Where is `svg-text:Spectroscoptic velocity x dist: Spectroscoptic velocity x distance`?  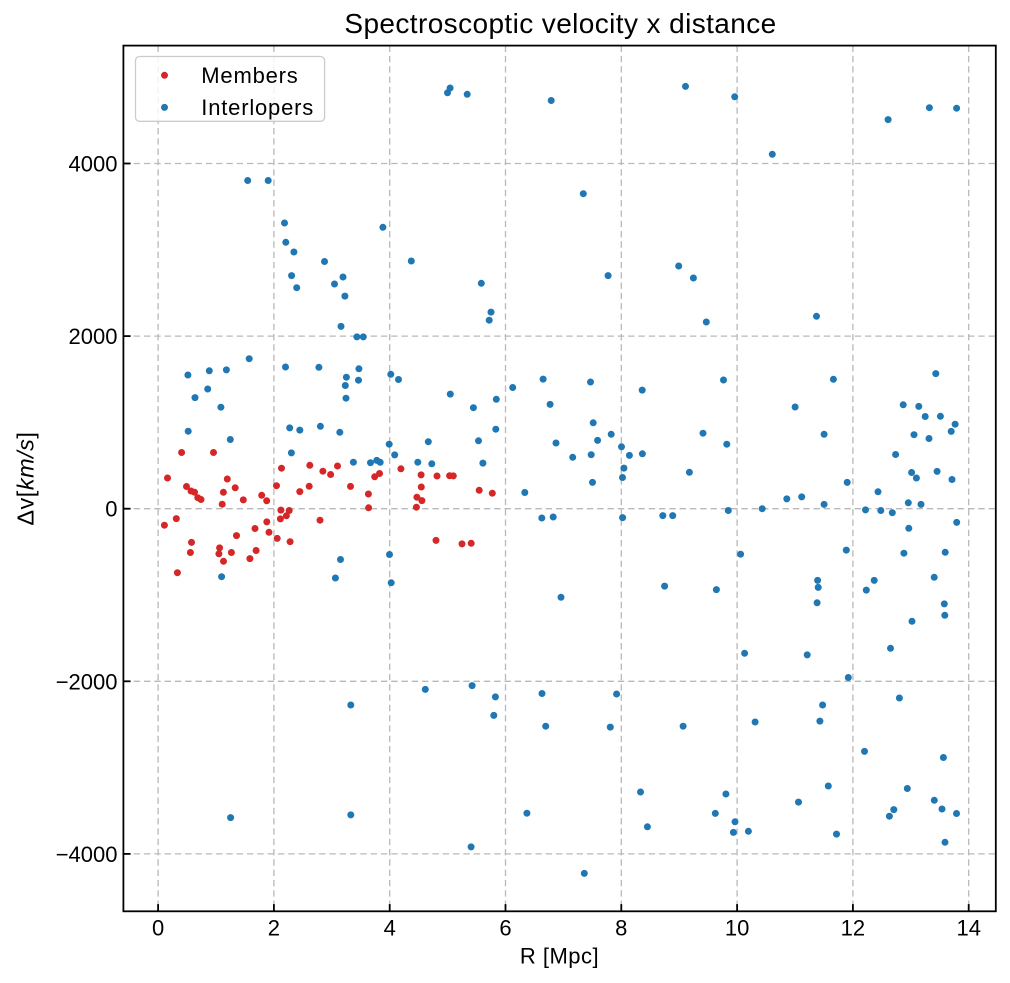
svg-text:Spectroscoptic velocity x dist: Spectroscoptic velocity x distance is located at coordinates (560, 23).